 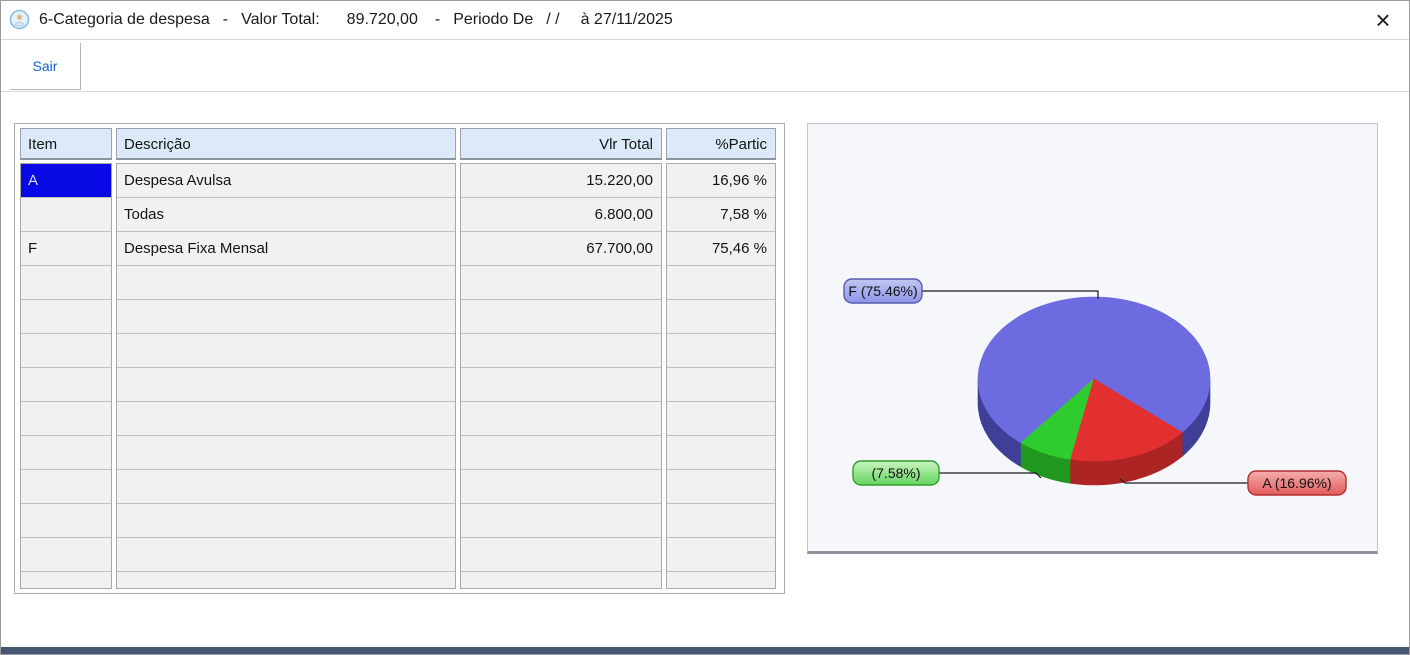 I want to click on table-cell-selected: A, so click(x=66, y=181).